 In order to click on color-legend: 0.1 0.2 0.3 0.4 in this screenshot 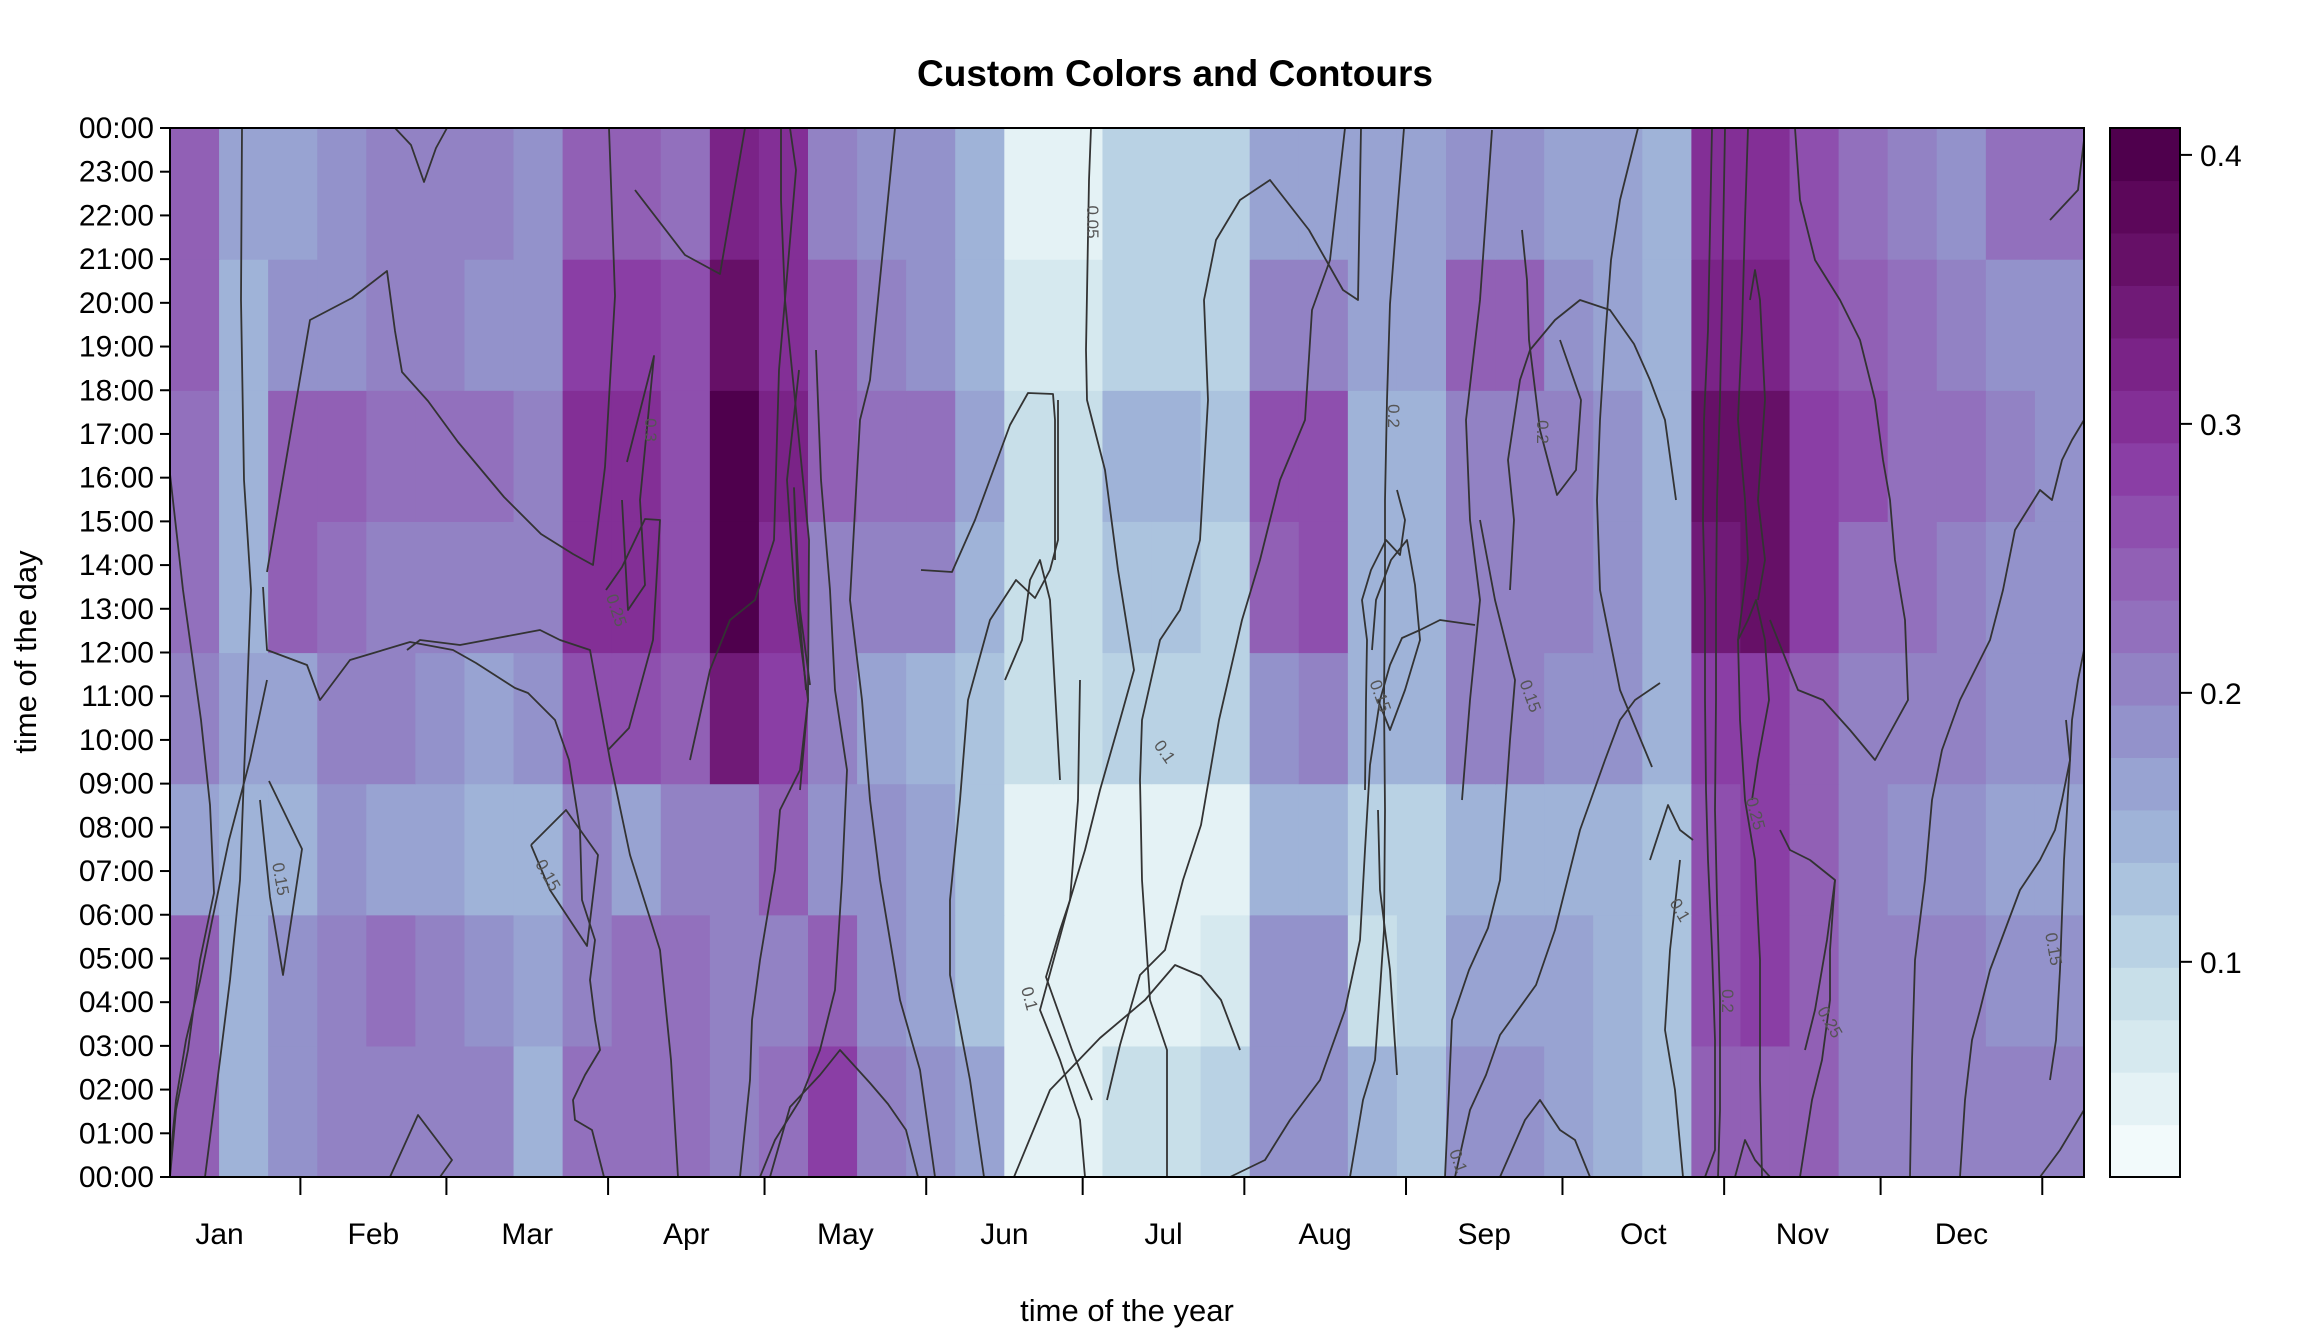, I will do `click(2175, 652)`.